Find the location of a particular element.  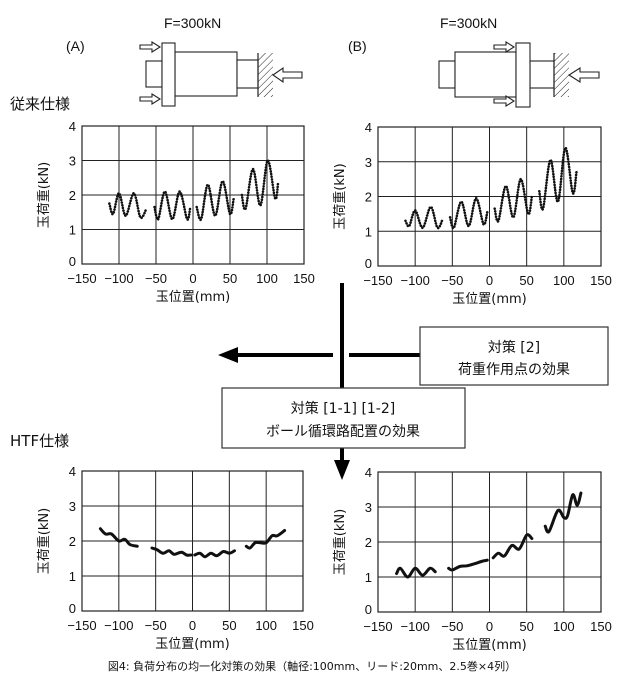

arrow-left-icon is located at coordinates (228, 355).